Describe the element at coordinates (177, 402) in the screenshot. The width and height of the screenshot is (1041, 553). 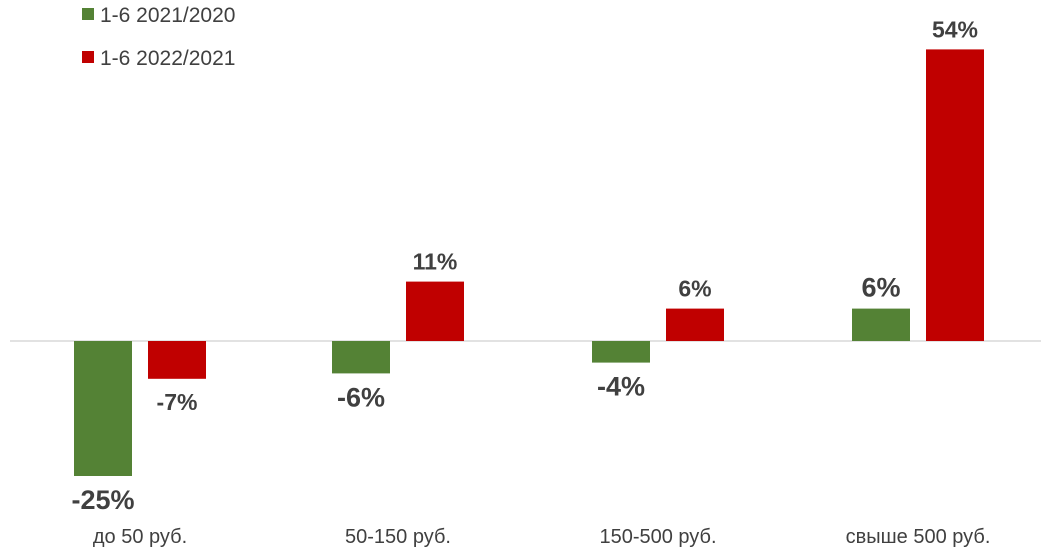
I see `data-label-series-2-cat-1: -7%` at that location.